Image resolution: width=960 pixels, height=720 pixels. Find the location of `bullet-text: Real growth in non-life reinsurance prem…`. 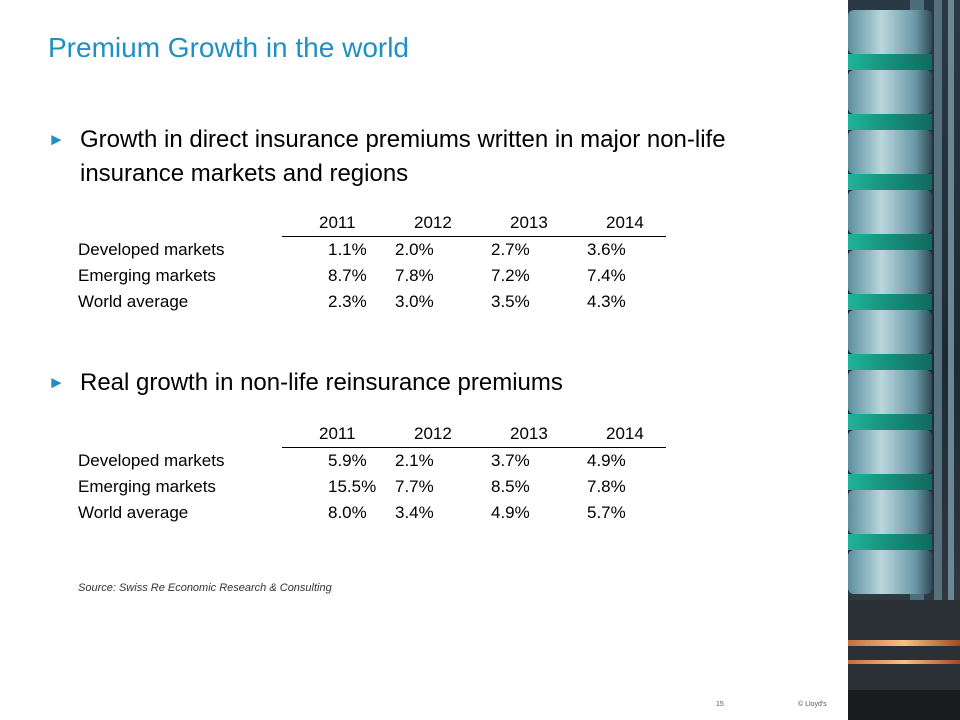

bullet-text: Real growth in non-life reinsurance prem… is located at coordinates (321, 382).